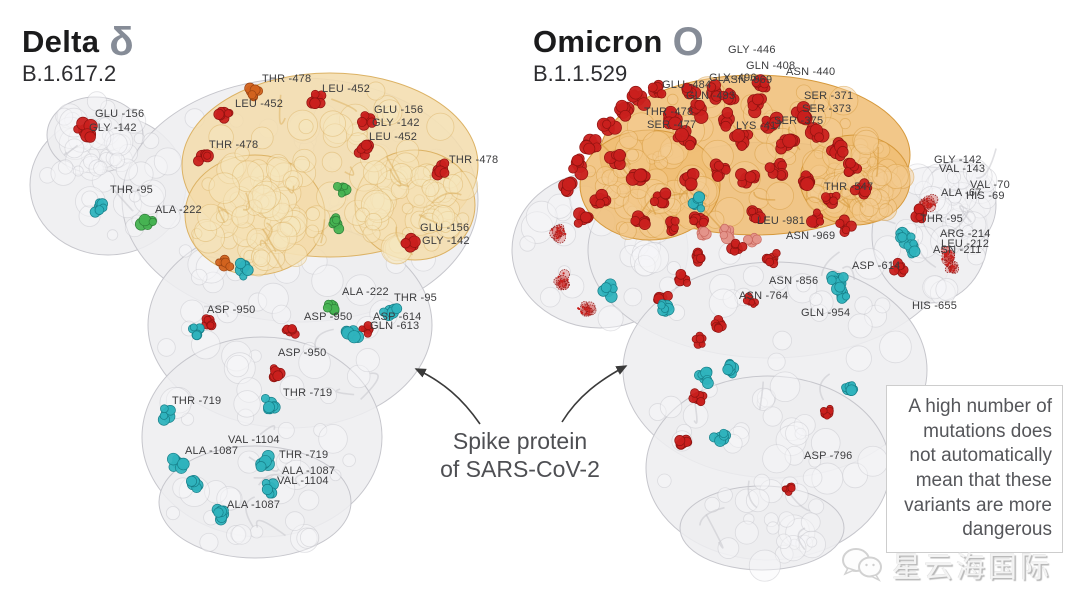 The image size is (1080, 607). What do you see at coordinates (826, 109) in the screenshot?
I see `mutation-label: SER -373` at bounding box center [826, 109].